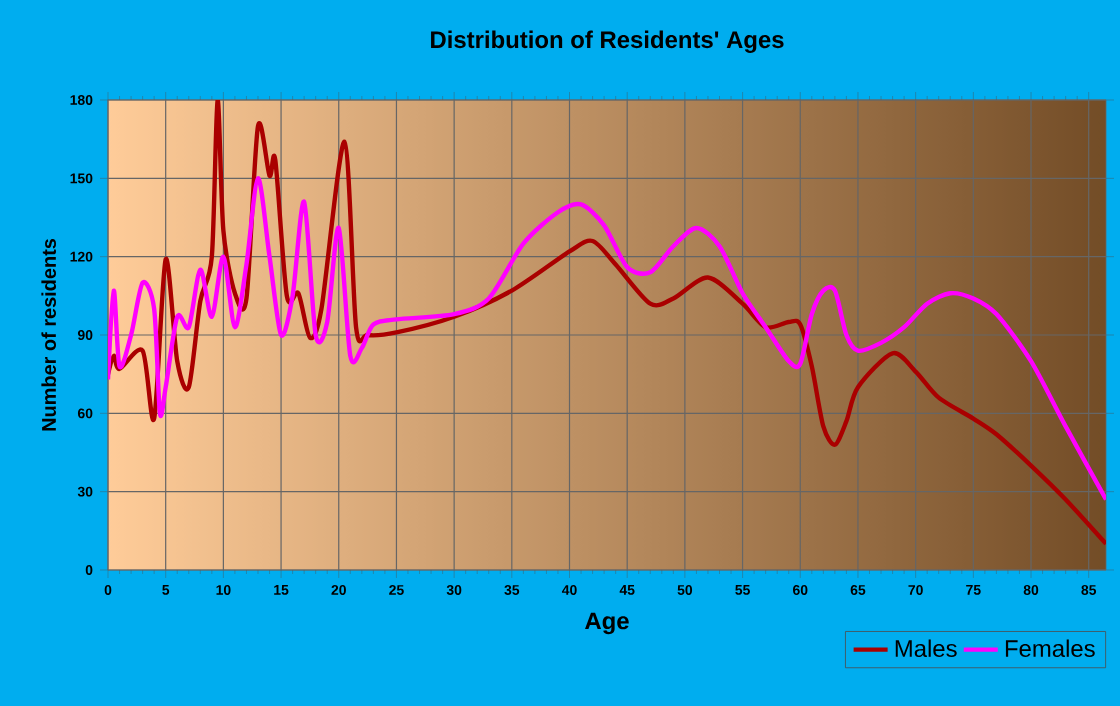 Image resolution: width=1120 pixels, height=706 pixels. Describe the element at coordinates (1050, 648) in the screenshot. I see `legend-label: Females` at that location.